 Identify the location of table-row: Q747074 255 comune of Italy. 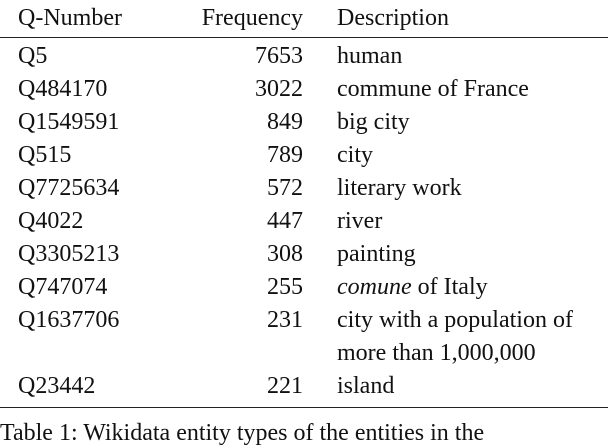
(304, 287).